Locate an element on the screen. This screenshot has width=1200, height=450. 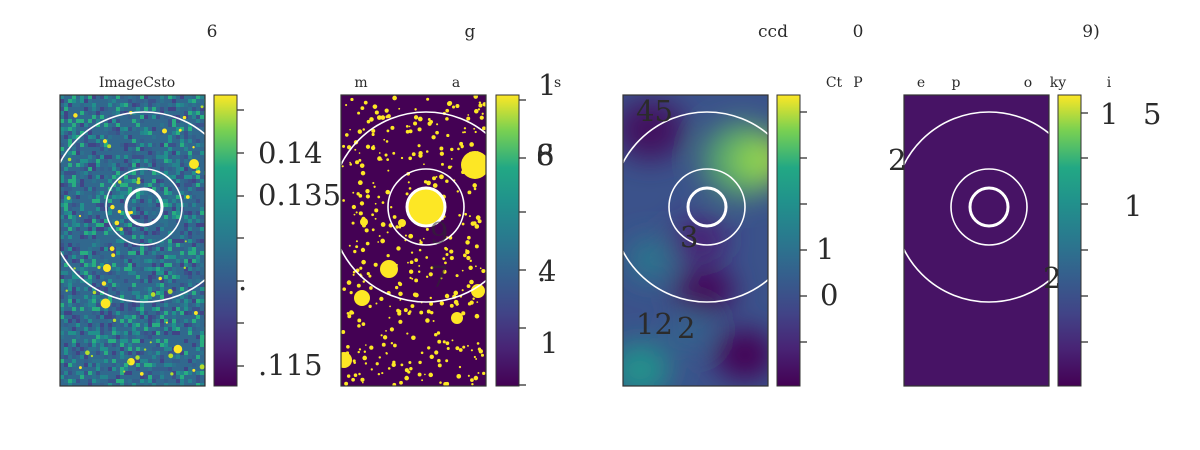
panel-2-image is located at coordinates (413, 240).